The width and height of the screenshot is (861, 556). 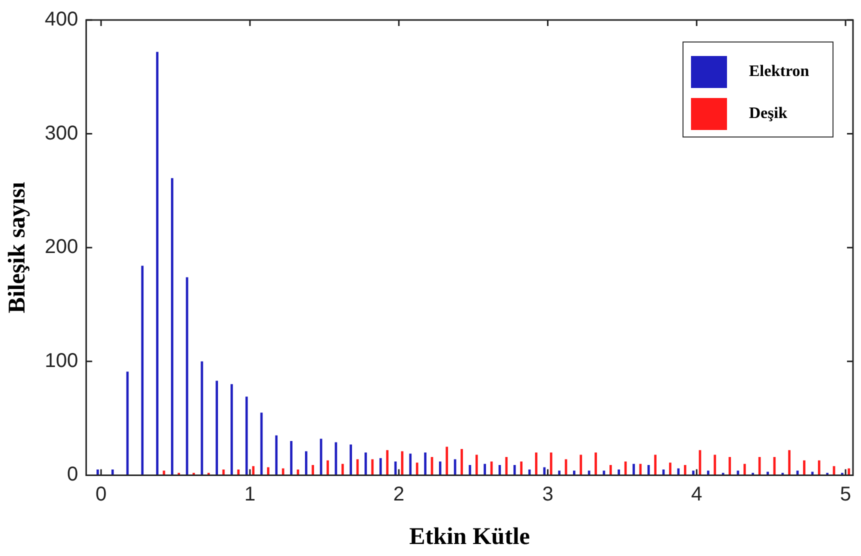 What do you see at coordinates (17, 248) in the screenshot?
I see `y-axis-title: Bileşik sayısı` at bounding box center [17, 248].